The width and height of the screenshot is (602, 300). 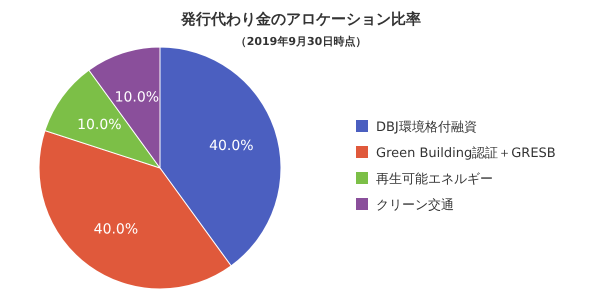 I want to click on legend-label: 再生可能エネルギー, so click(x=434, y=179).